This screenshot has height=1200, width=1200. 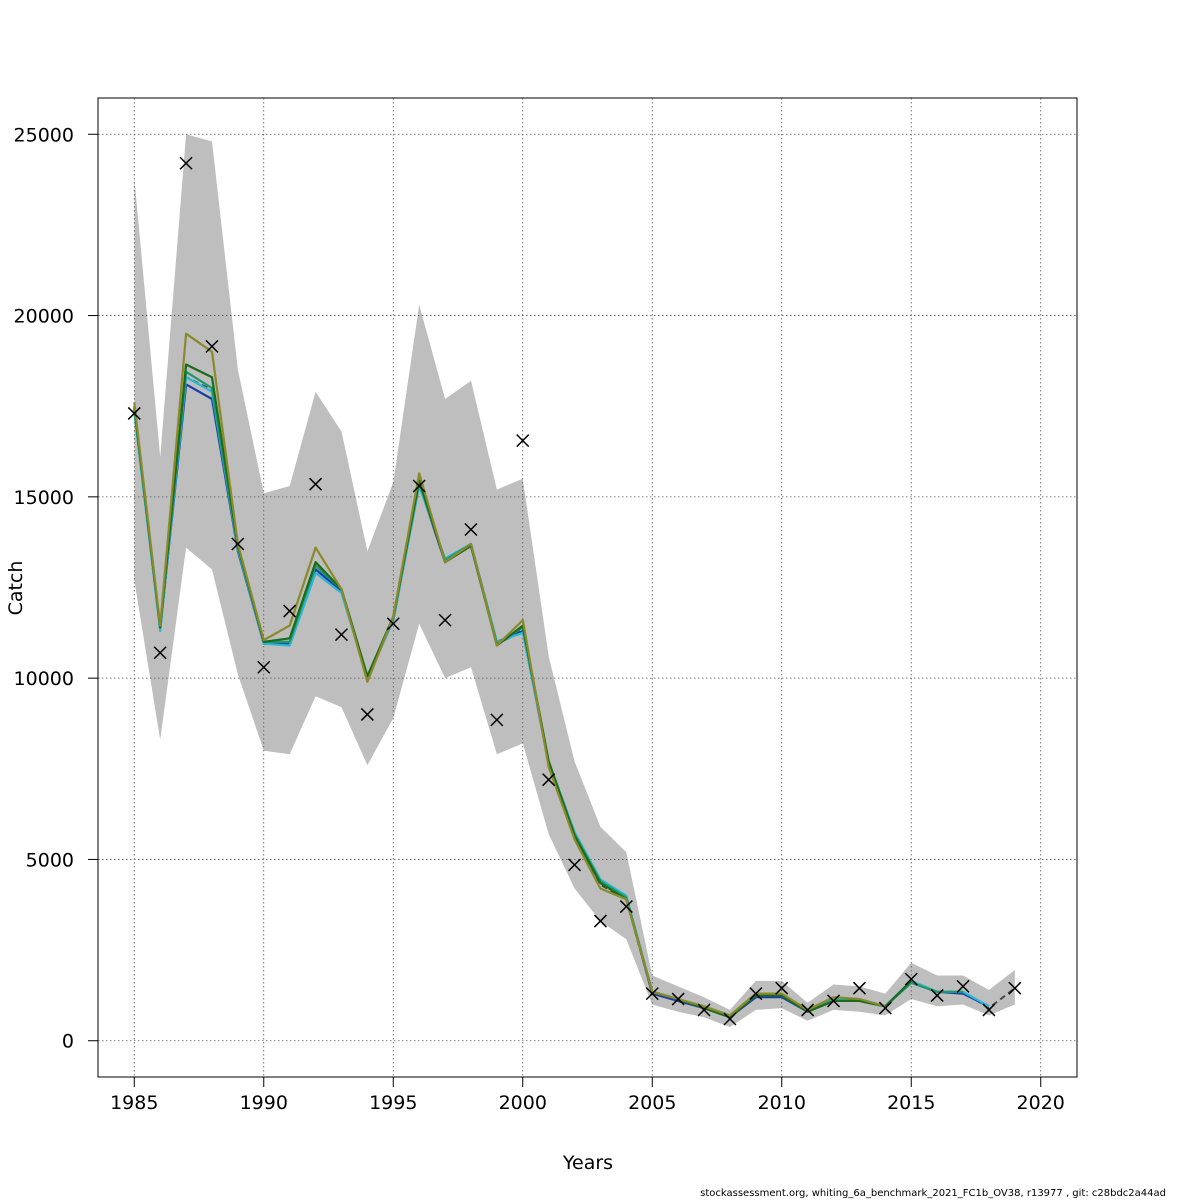 I want to click on x-tick-label: 2005, so click(x=652, y=1103).